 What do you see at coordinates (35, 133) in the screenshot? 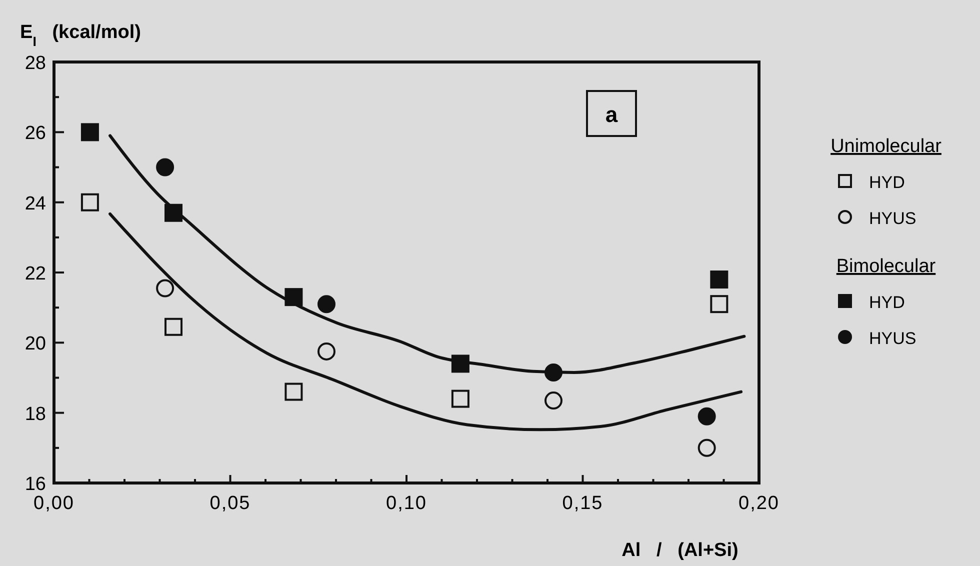
I see `y-tick-label: 26` at bounding box center [35, 133].